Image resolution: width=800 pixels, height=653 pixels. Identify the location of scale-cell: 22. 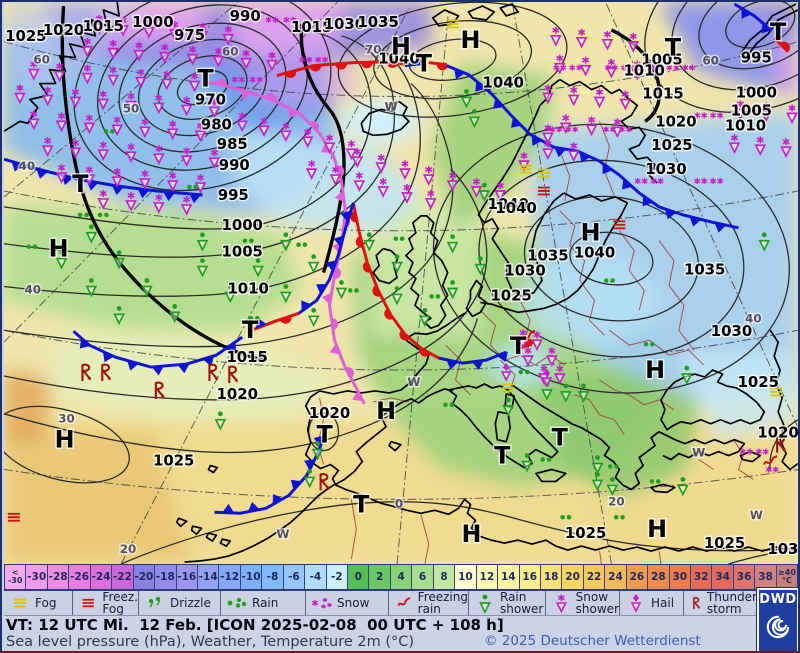
(593, 577).